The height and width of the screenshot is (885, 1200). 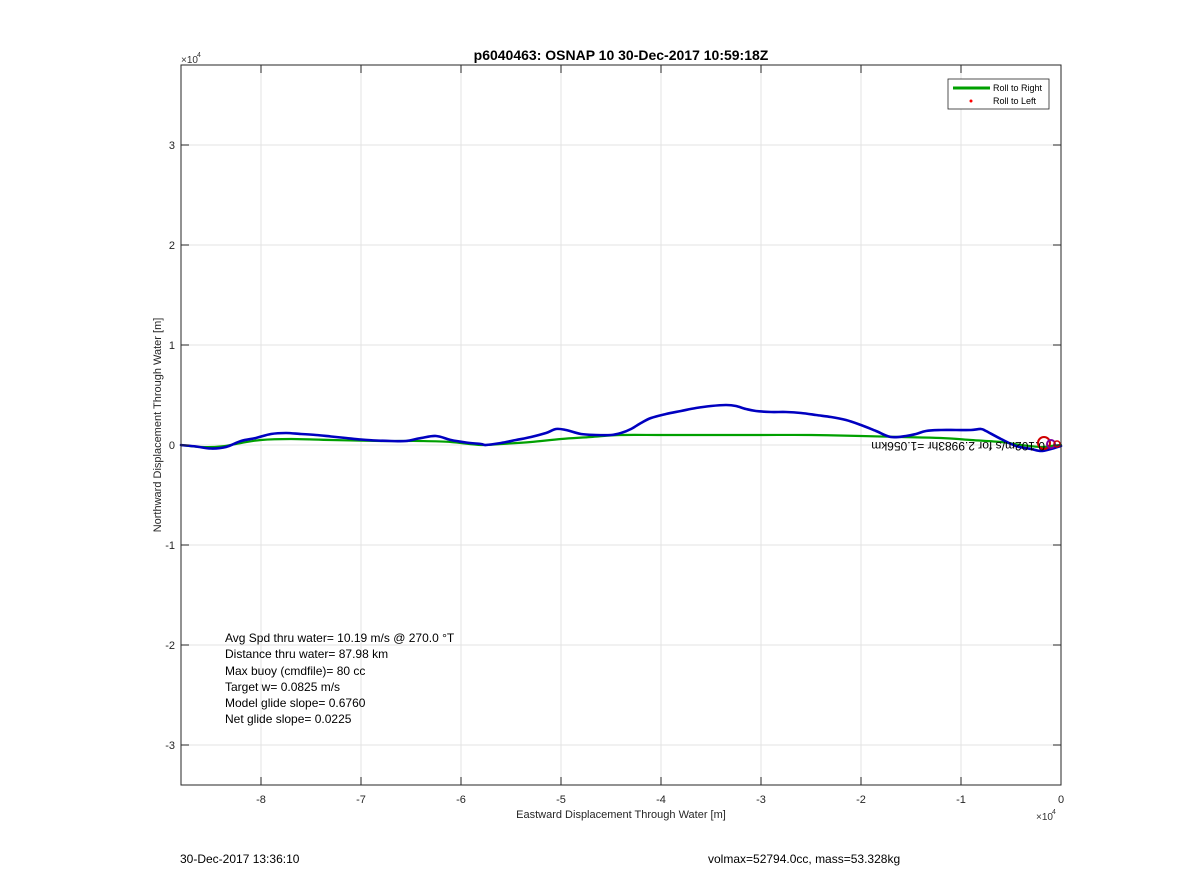 I want to click on x-tick-label: -8, so click(x=261, y=800).